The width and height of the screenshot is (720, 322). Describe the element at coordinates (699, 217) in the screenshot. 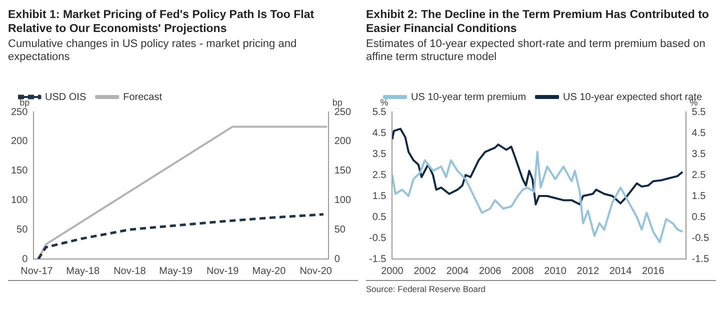

I see `y2-tick-label: 0.5` at that location.